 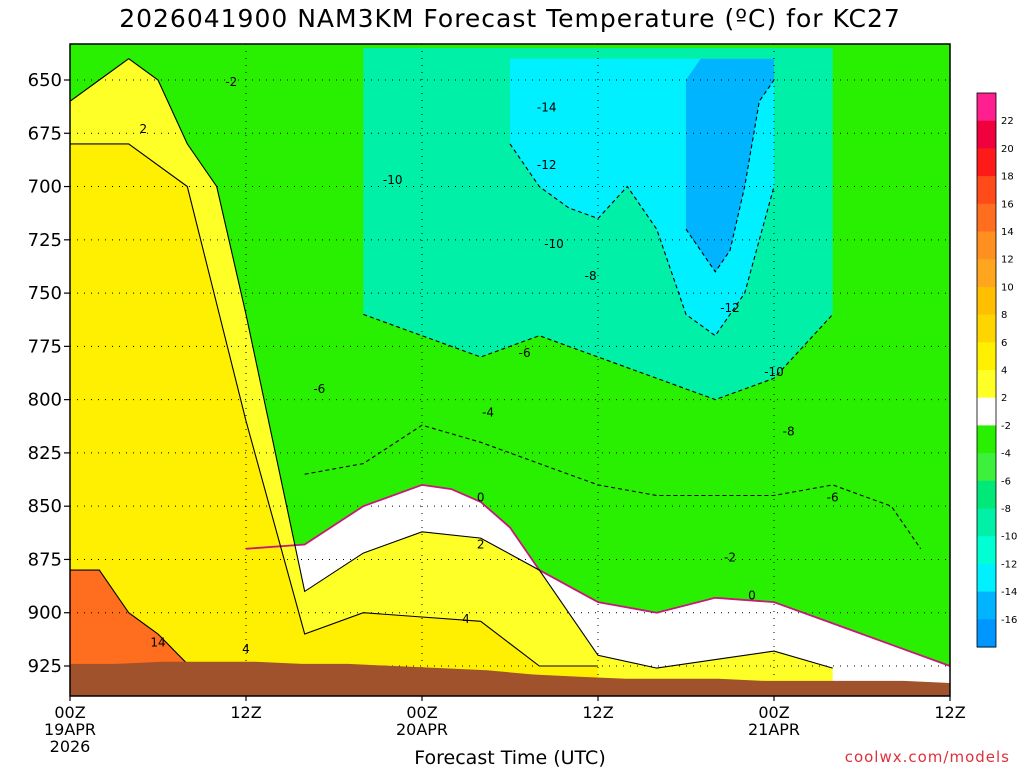 What do you see at coordinates (45, 293) in the screenshot?
I see `y-tick-label: 750` at bounding box center [45, 293].